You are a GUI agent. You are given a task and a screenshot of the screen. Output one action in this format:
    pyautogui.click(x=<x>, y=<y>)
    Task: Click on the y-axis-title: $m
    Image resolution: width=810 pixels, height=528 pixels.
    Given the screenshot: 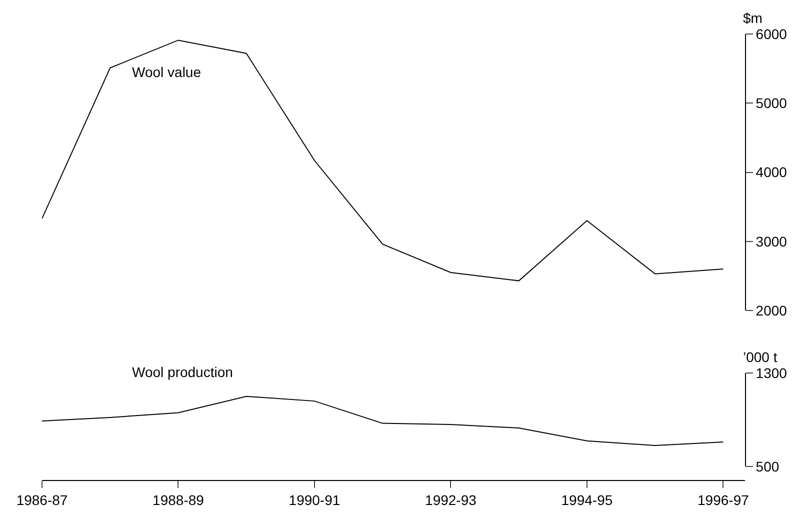 What is the action you would take?
    pyautogui.click(x=752, y=18)
    